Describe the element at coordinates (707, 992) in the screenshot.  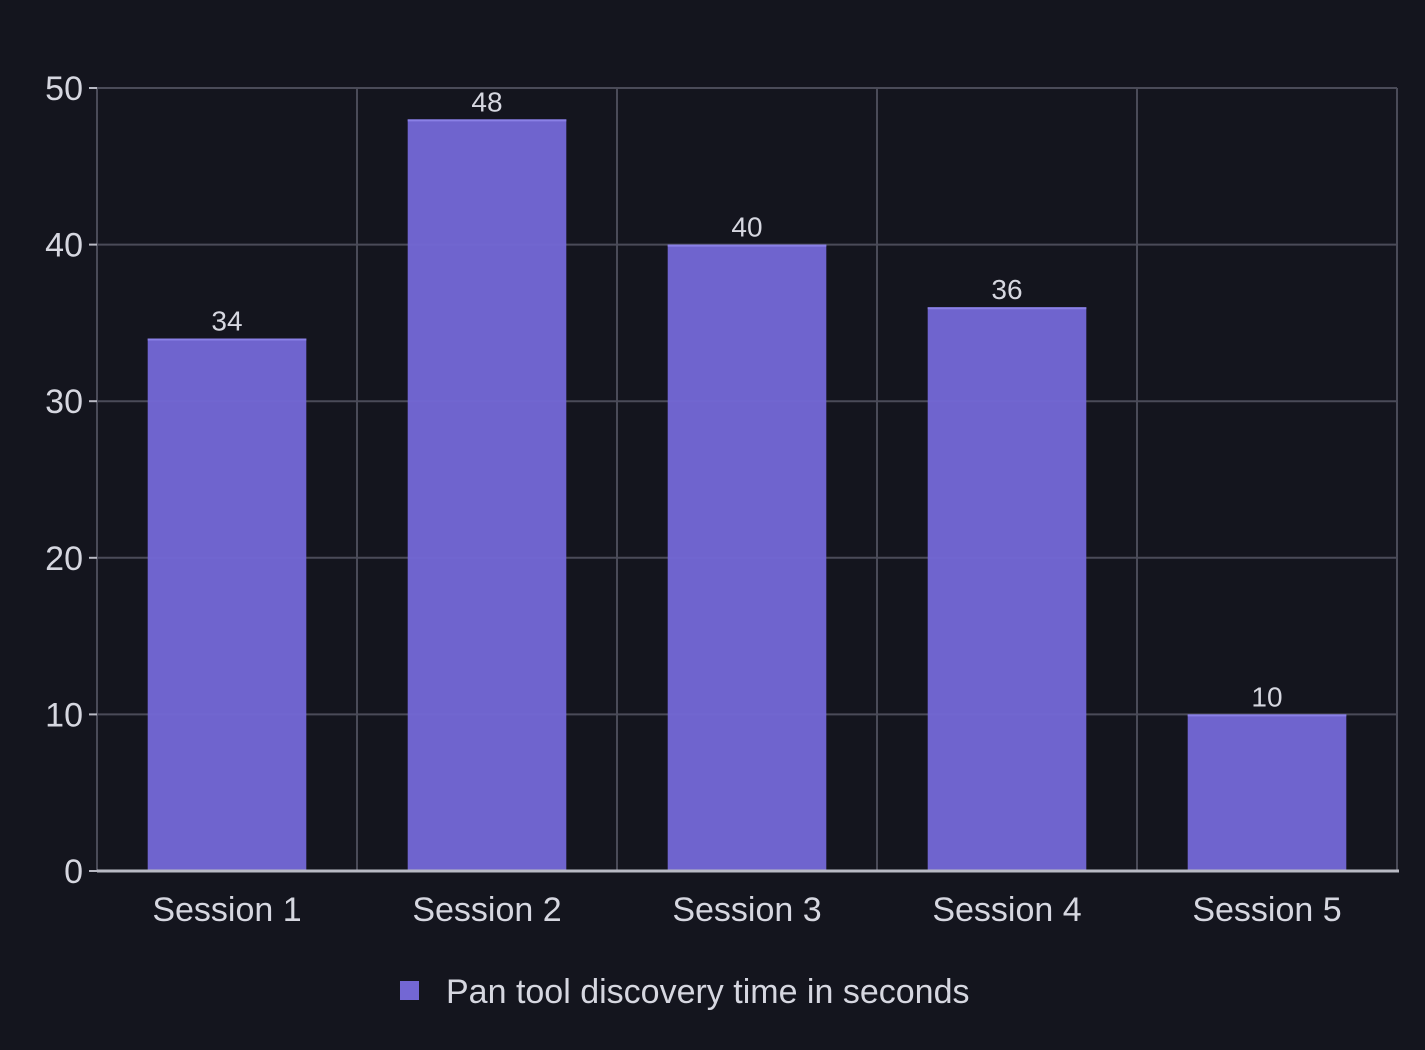
I see `legend-label: Pan tool discovery time in seconds` at that location.